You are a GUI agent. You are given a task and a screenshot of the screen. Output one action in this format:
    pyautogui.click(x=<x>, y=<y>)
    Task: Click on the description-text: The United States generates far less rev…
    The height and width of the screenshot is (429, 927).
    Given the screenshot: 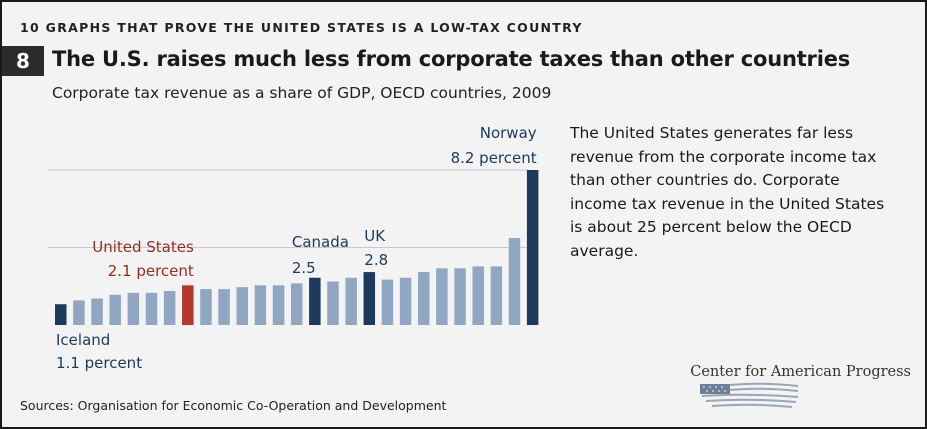 What is the action you would take?
    pyautogui.click(x=727, y=192)
    